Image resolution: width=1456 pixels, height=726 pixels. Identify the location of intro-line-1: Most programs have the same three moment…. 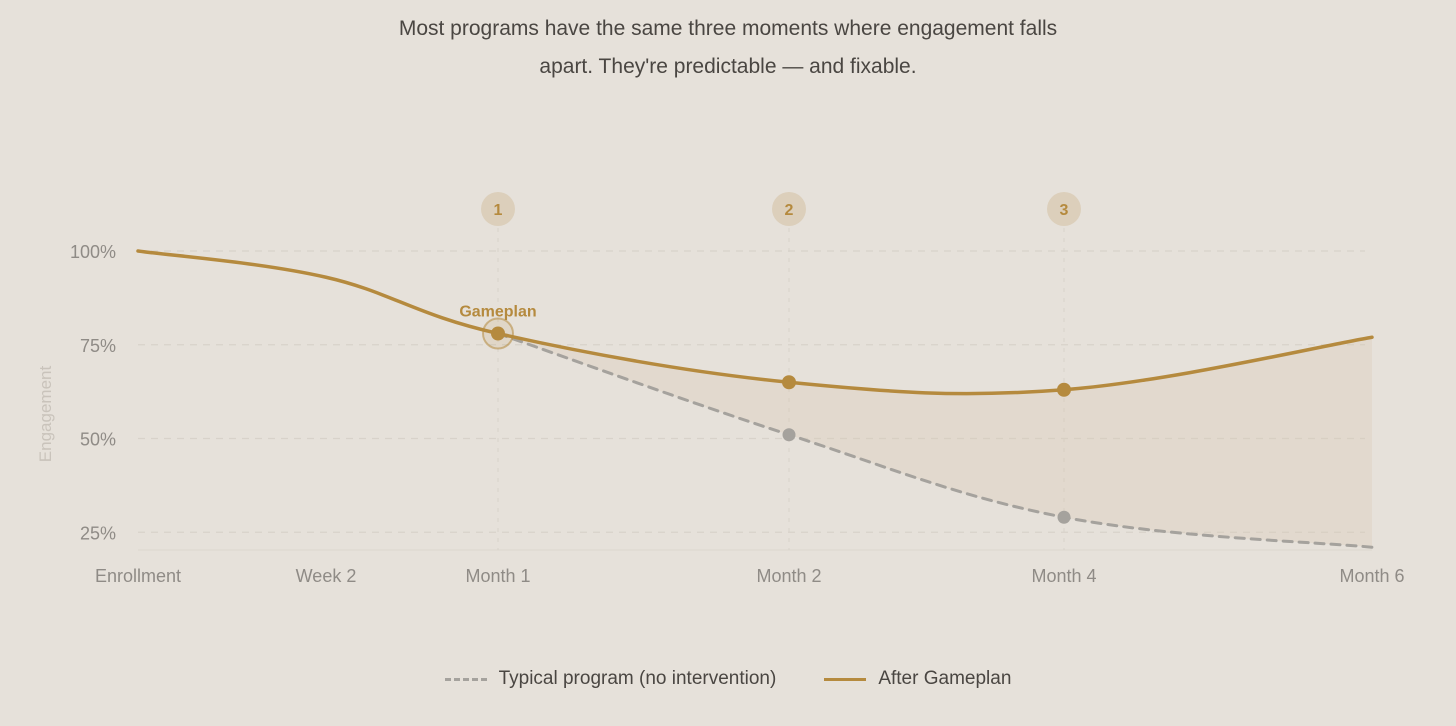
(728, 28).